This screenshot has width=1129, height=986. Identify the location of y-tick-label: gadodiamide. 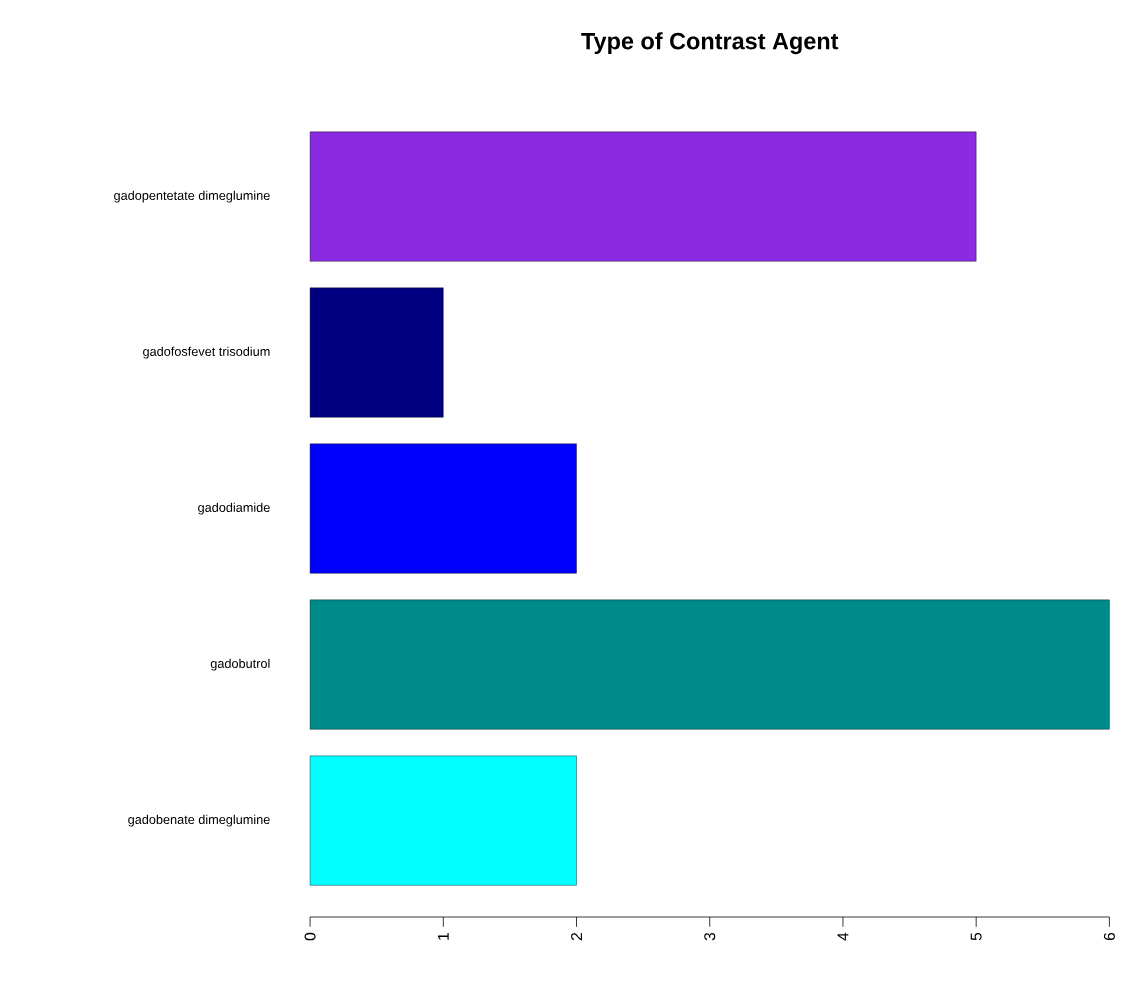
(234, 508).